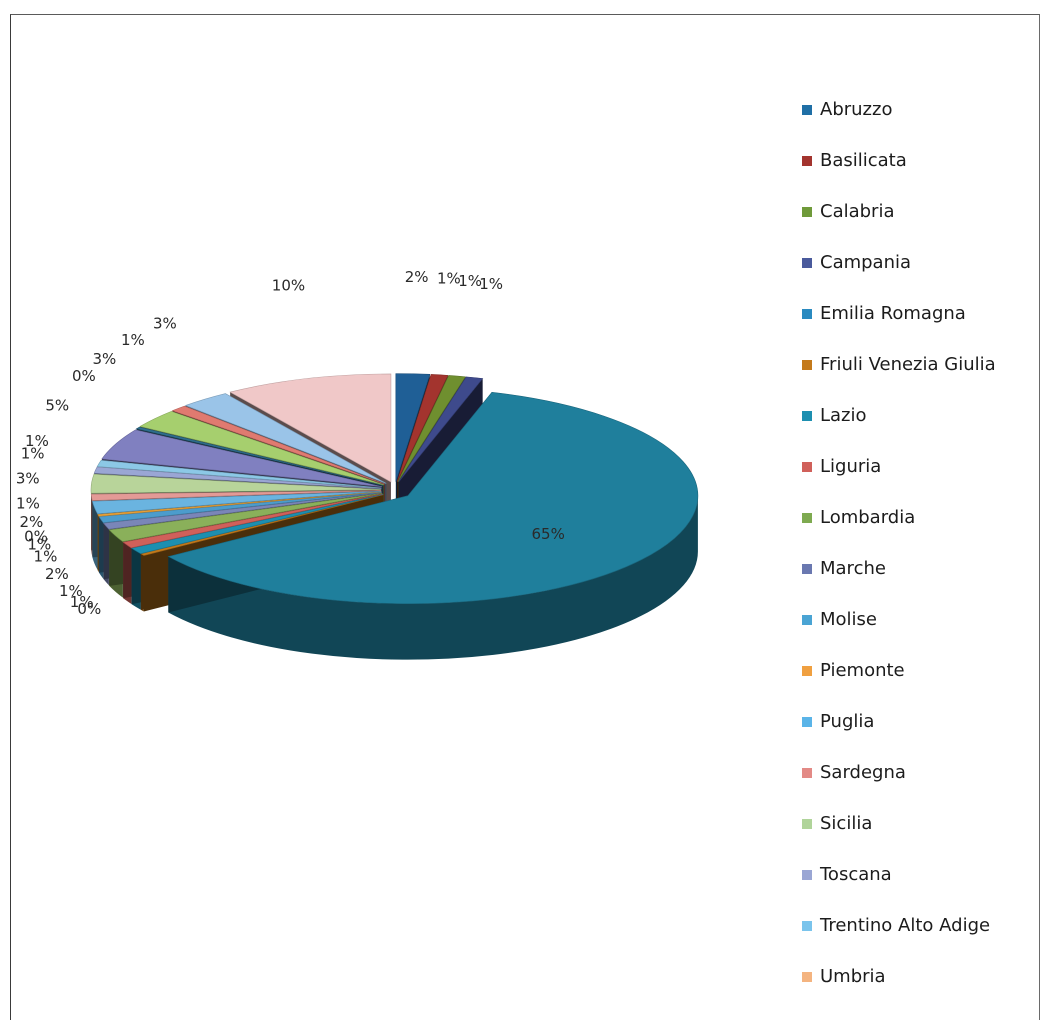  I want to click on legend-item: Puglia, so click(899, 721).